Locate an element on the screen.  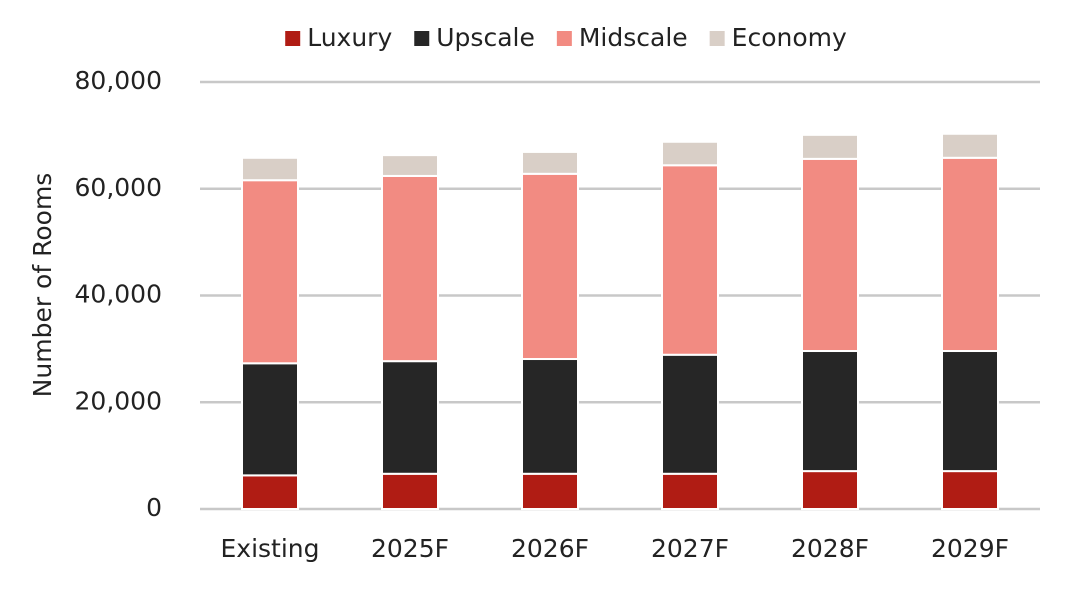
x-tick-label: 2028F is located at coordinates (830, 548).